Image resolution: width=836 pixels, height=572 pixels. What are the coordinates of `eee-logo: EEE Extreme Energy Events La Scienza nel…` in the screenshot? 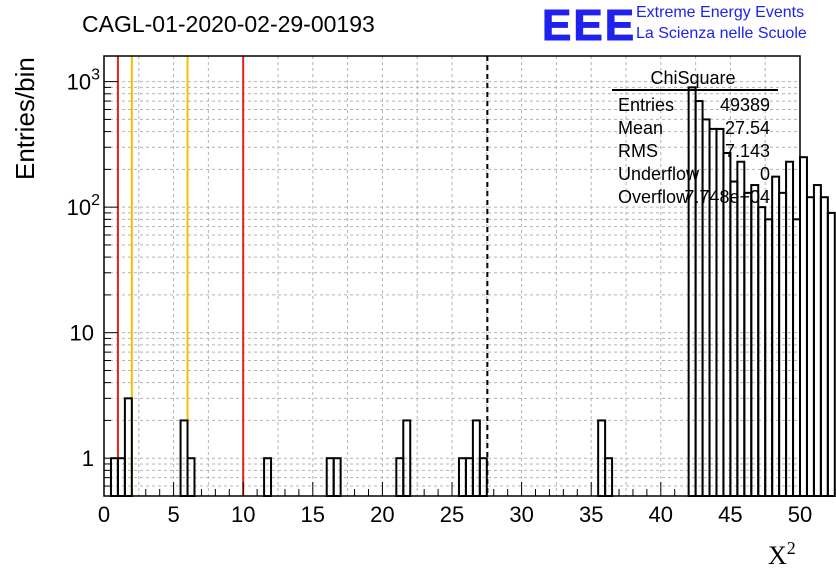 It's located at (674, 26).